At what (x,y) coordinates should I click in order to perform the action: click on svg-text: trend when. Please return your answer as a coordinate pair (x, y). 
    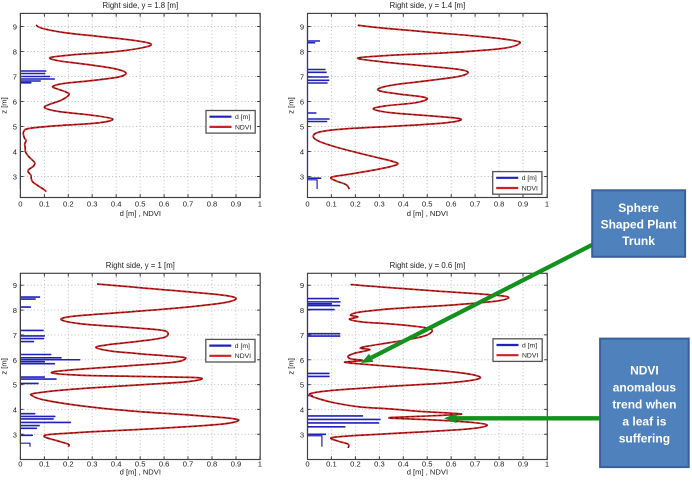
    Looking at the image, I should click on (644, 405).